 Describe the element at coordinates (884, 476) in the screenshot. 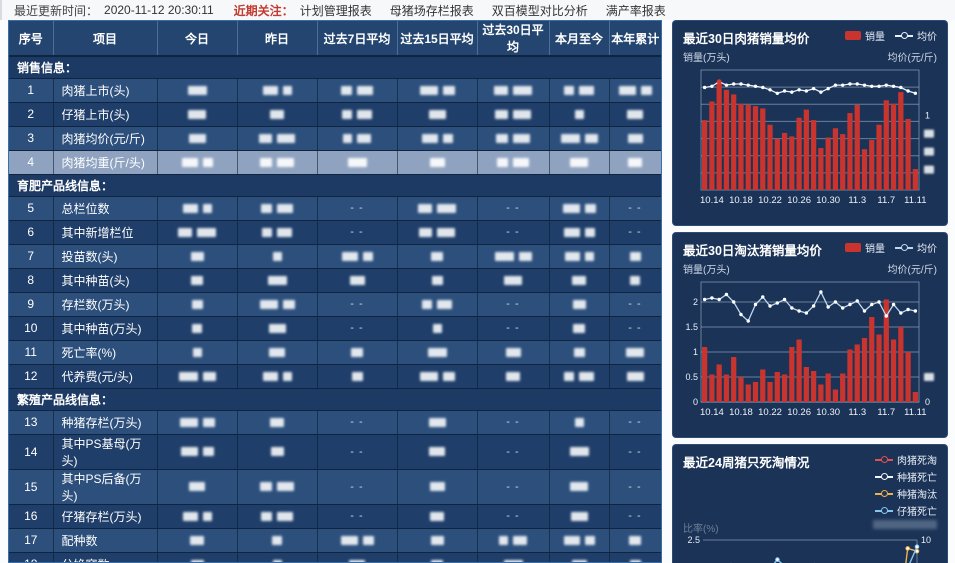

I see `line-dot-swatch-icon` at that location.